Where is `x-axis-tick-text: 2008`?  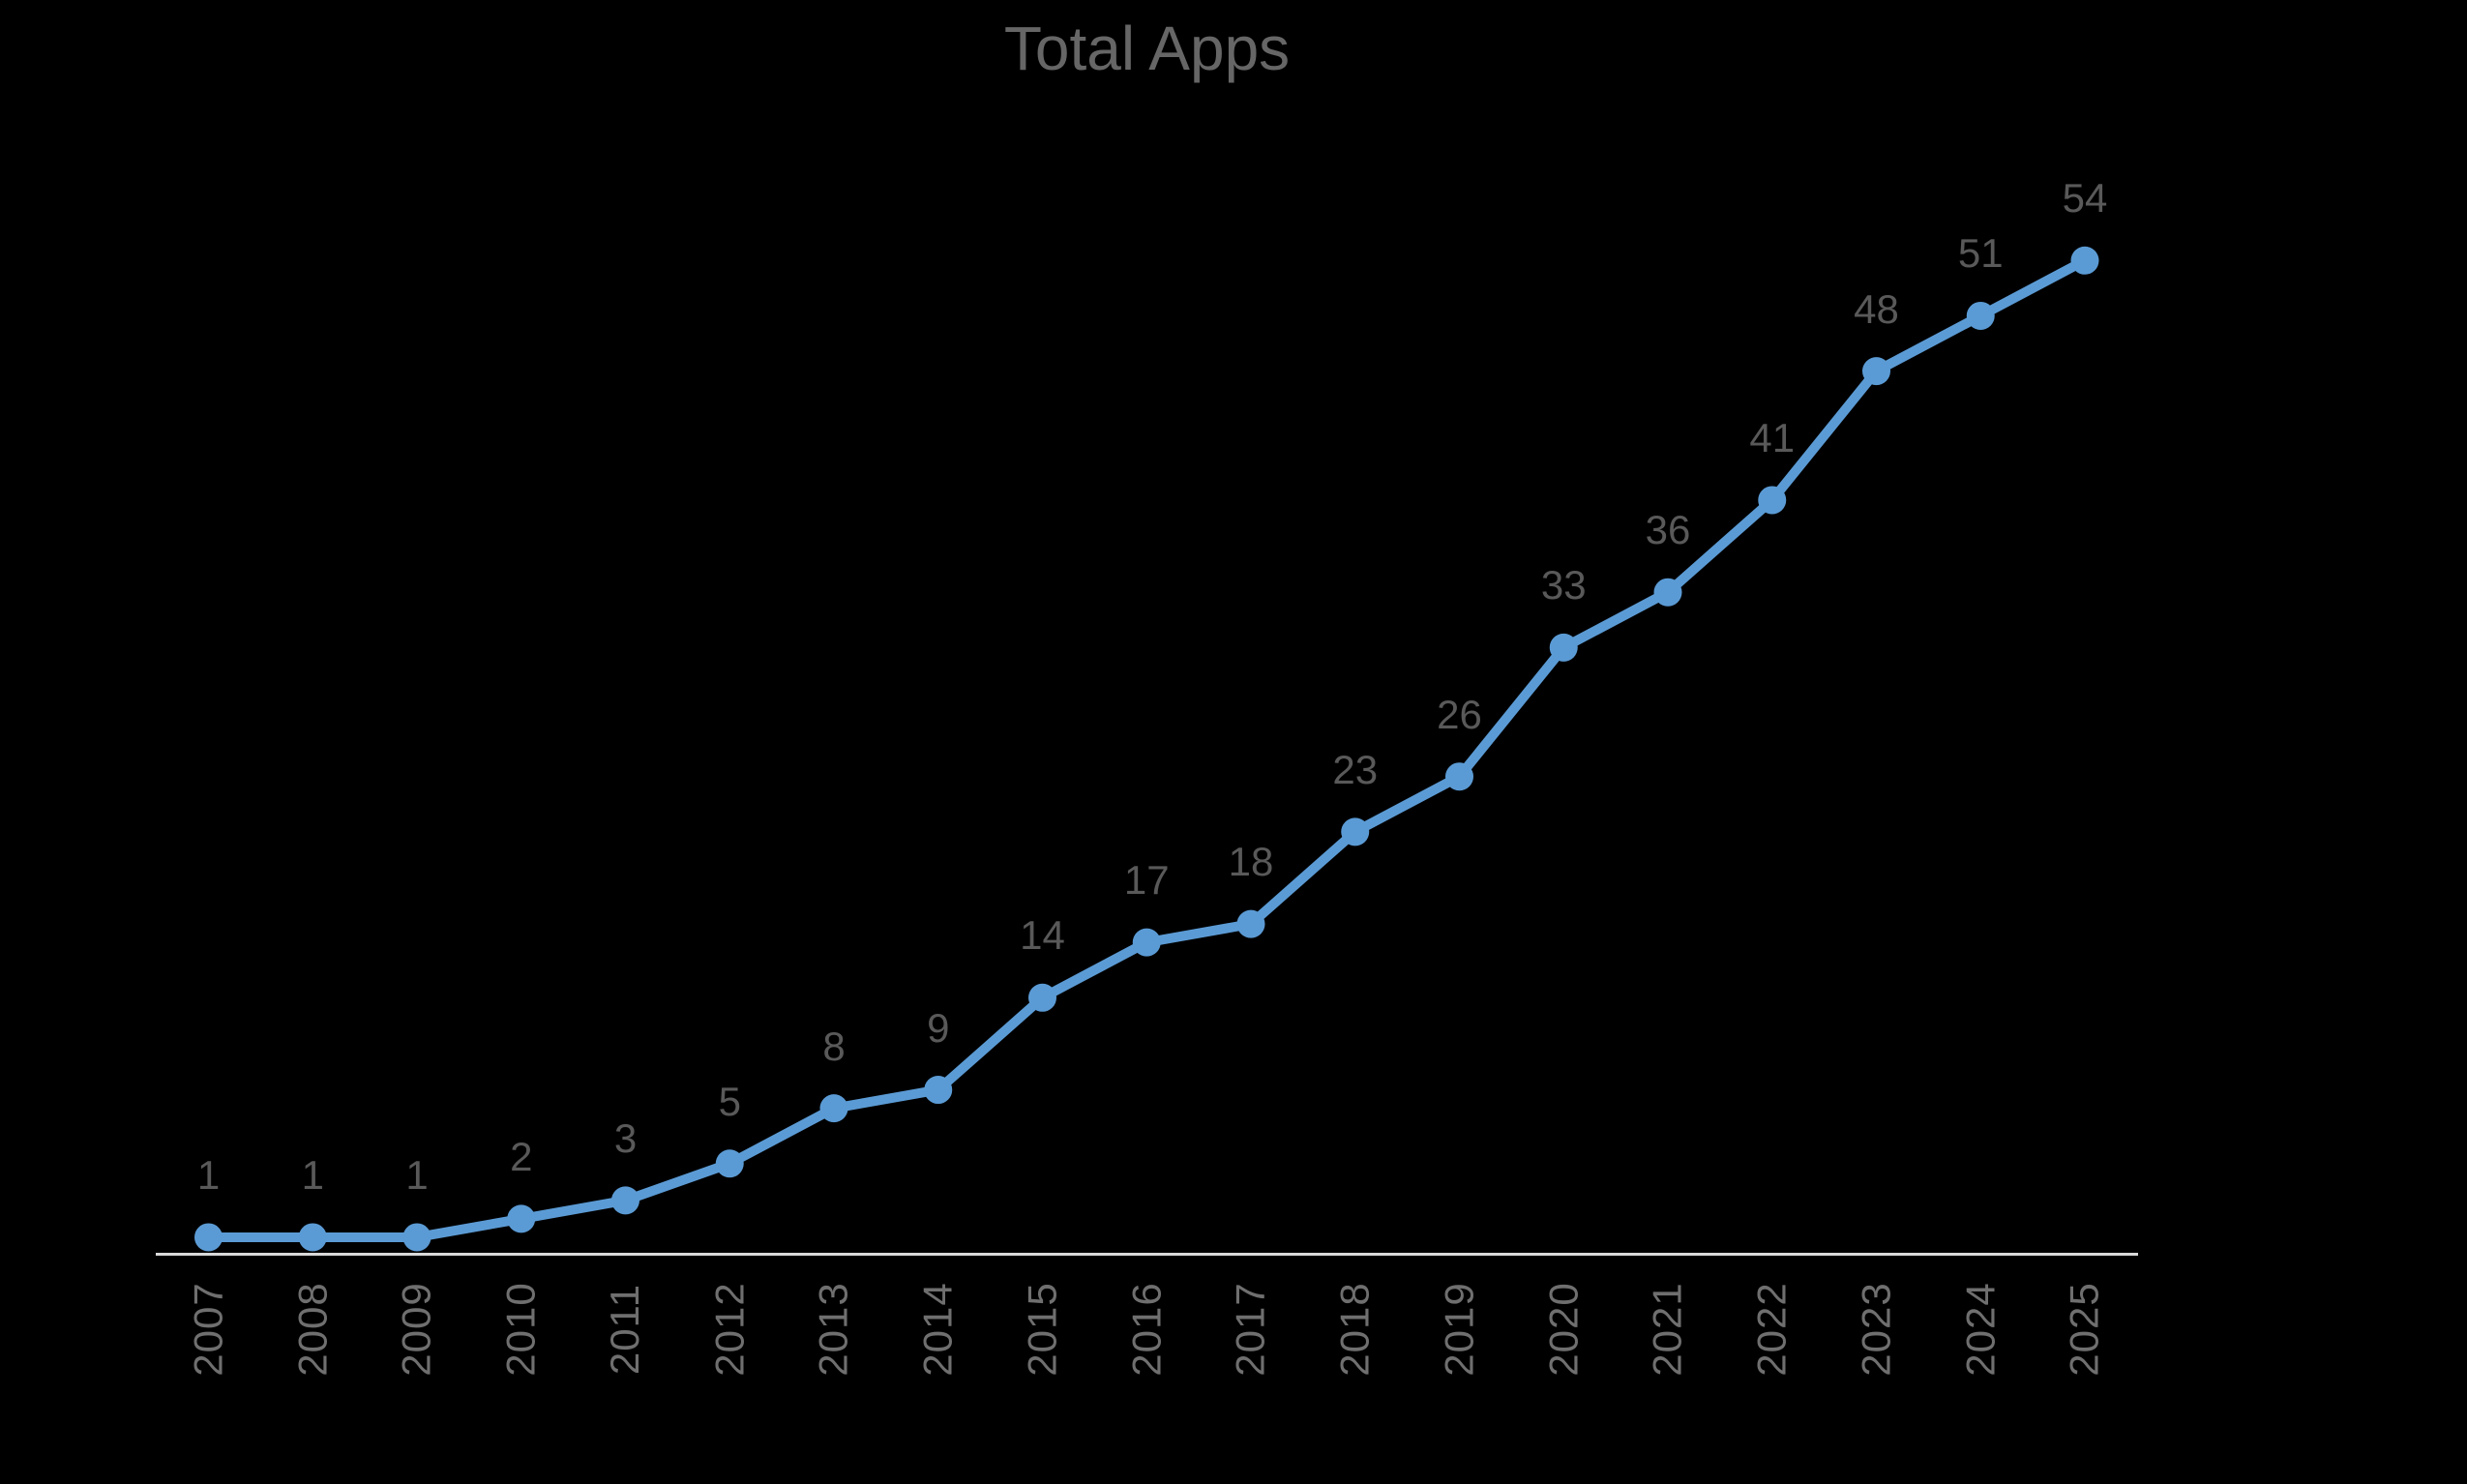 x-axis-tick-text: 2008 is located at coordinates (312, 1329).